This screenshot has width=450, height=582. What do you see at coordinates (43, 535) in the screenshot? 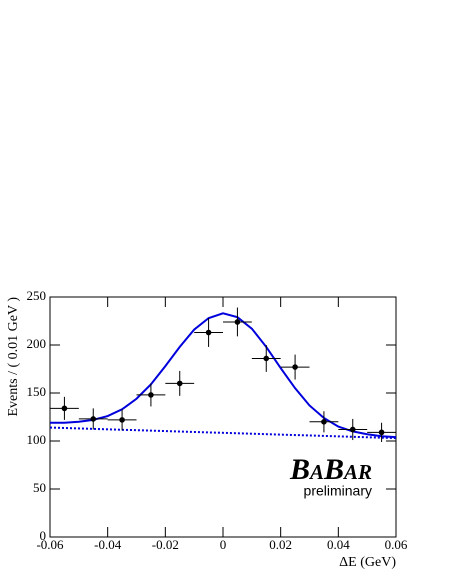
I see `y-tick-label: 0` at bounding box center [43, 535].